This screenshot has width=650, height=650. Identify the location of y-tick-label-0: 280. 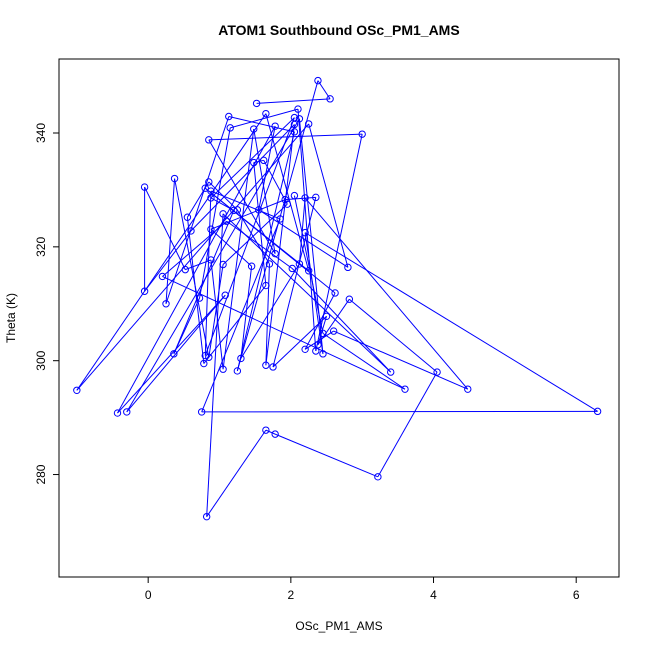
(41, 474).